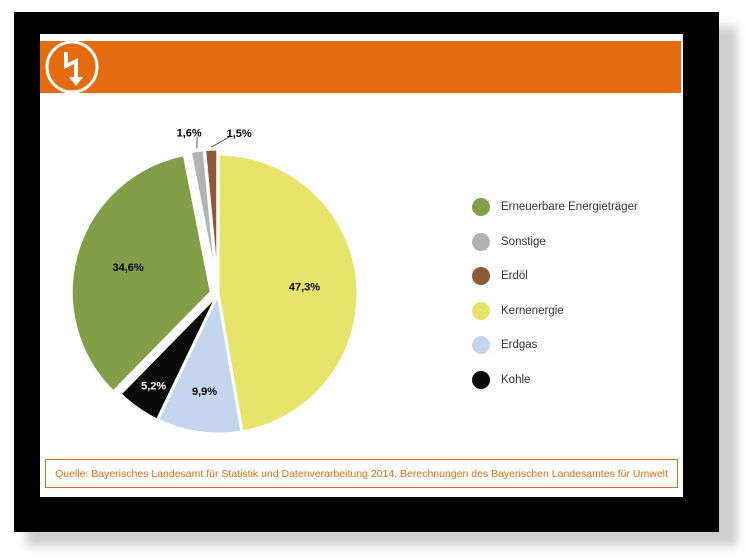 This screenshot has width=745, height=559. I want to click on legend-label: Kernenergie, so click(532, 310).